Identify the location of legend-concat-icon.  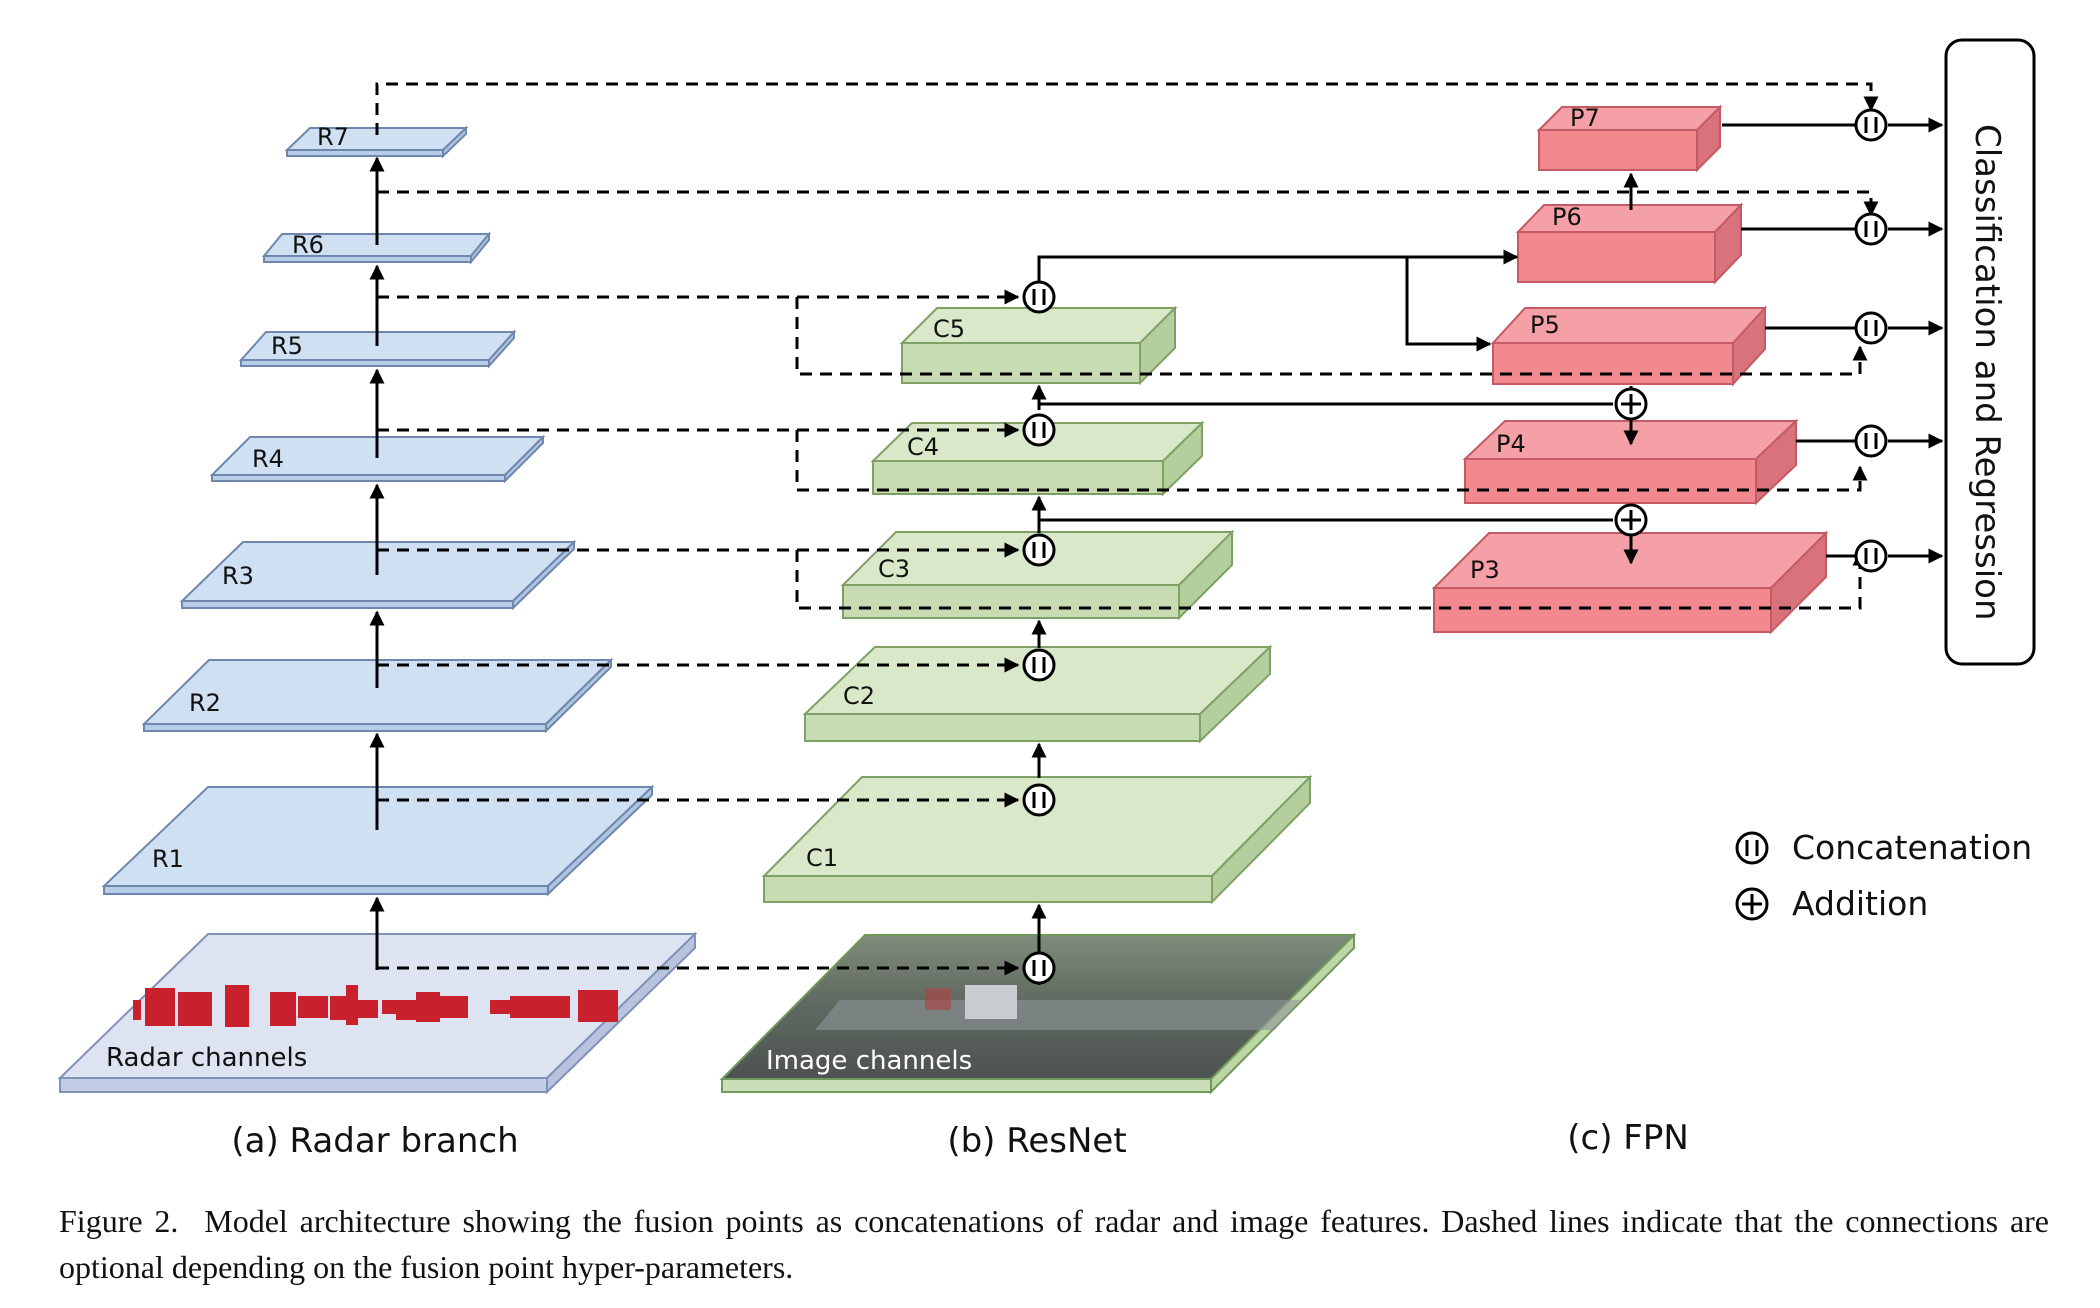
(1752, 848).